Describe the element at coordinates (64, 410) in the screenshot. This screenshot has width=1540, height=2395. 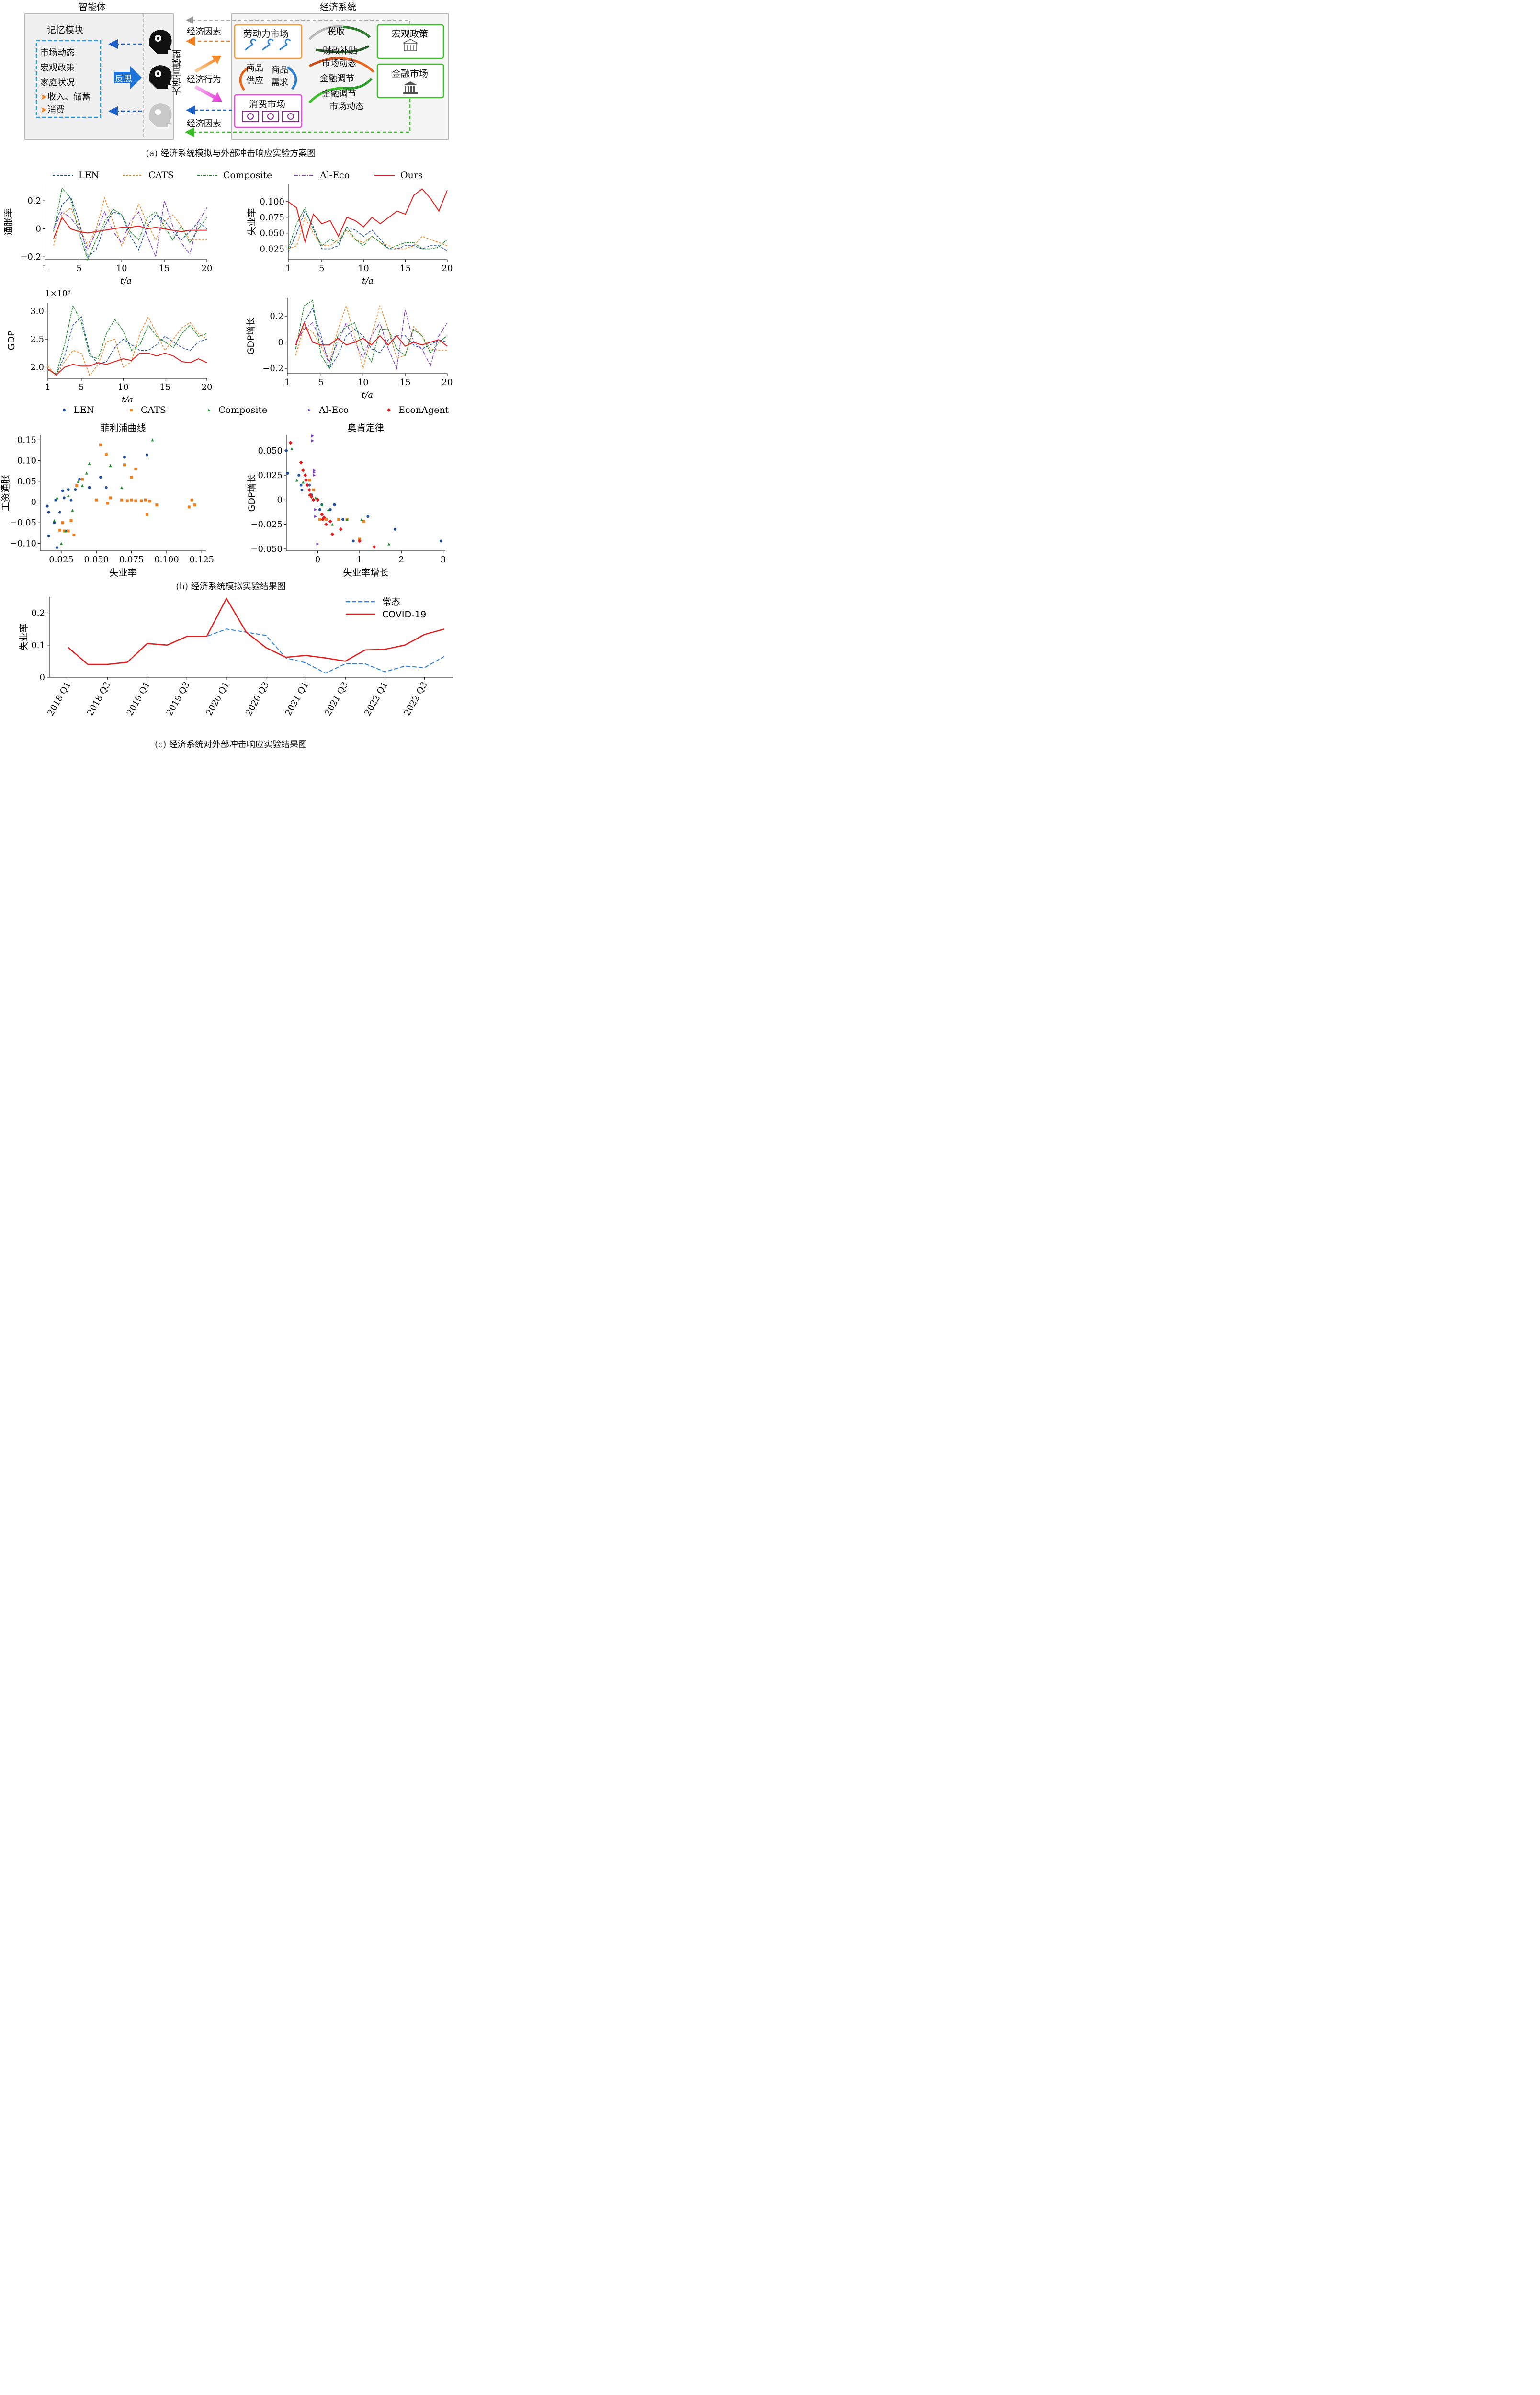
I see `legend-marker-len` at that location.